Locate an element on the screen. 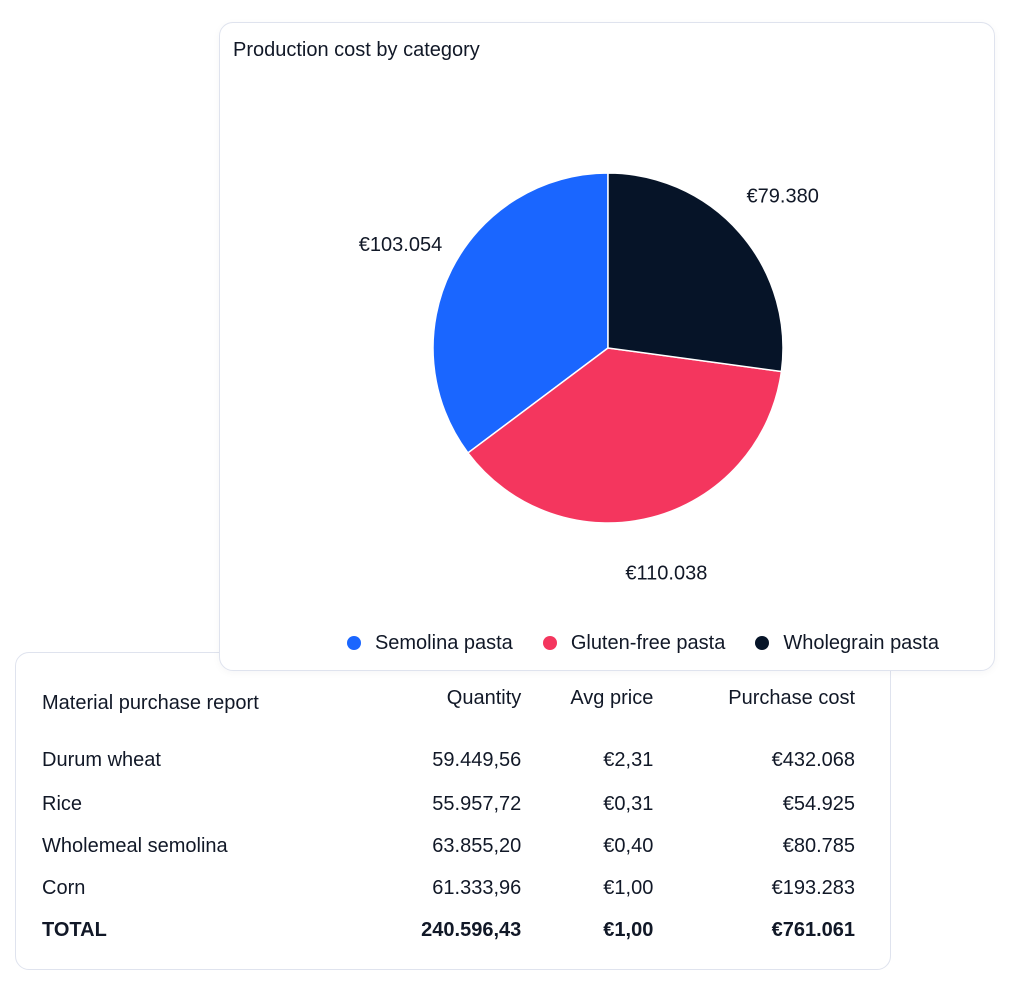 Image resolution: width=1024 pixels, height=992 pixels. table-cell-avg-price: €0,40 is located at coordinates (628, 846).